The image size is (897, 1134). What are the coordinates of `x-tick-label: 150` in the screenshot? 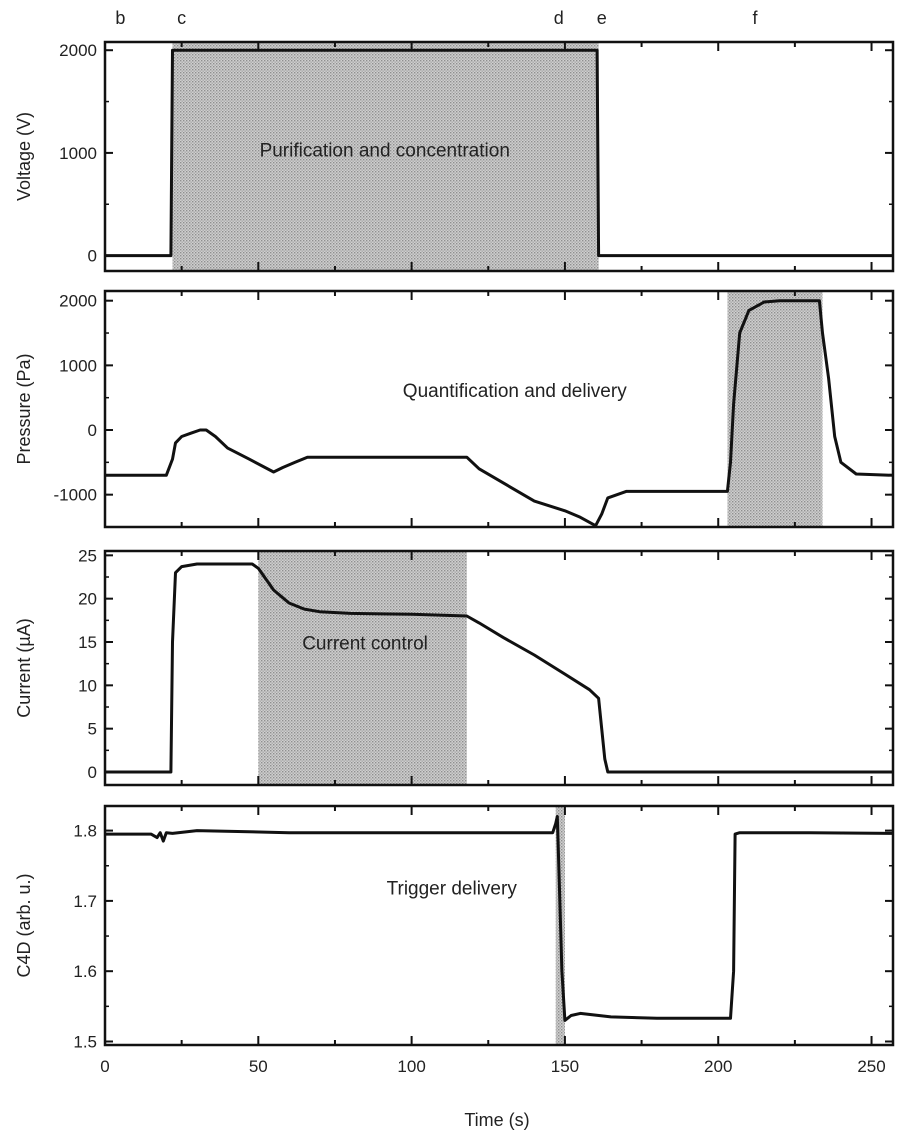 It's located at (565, 1066).